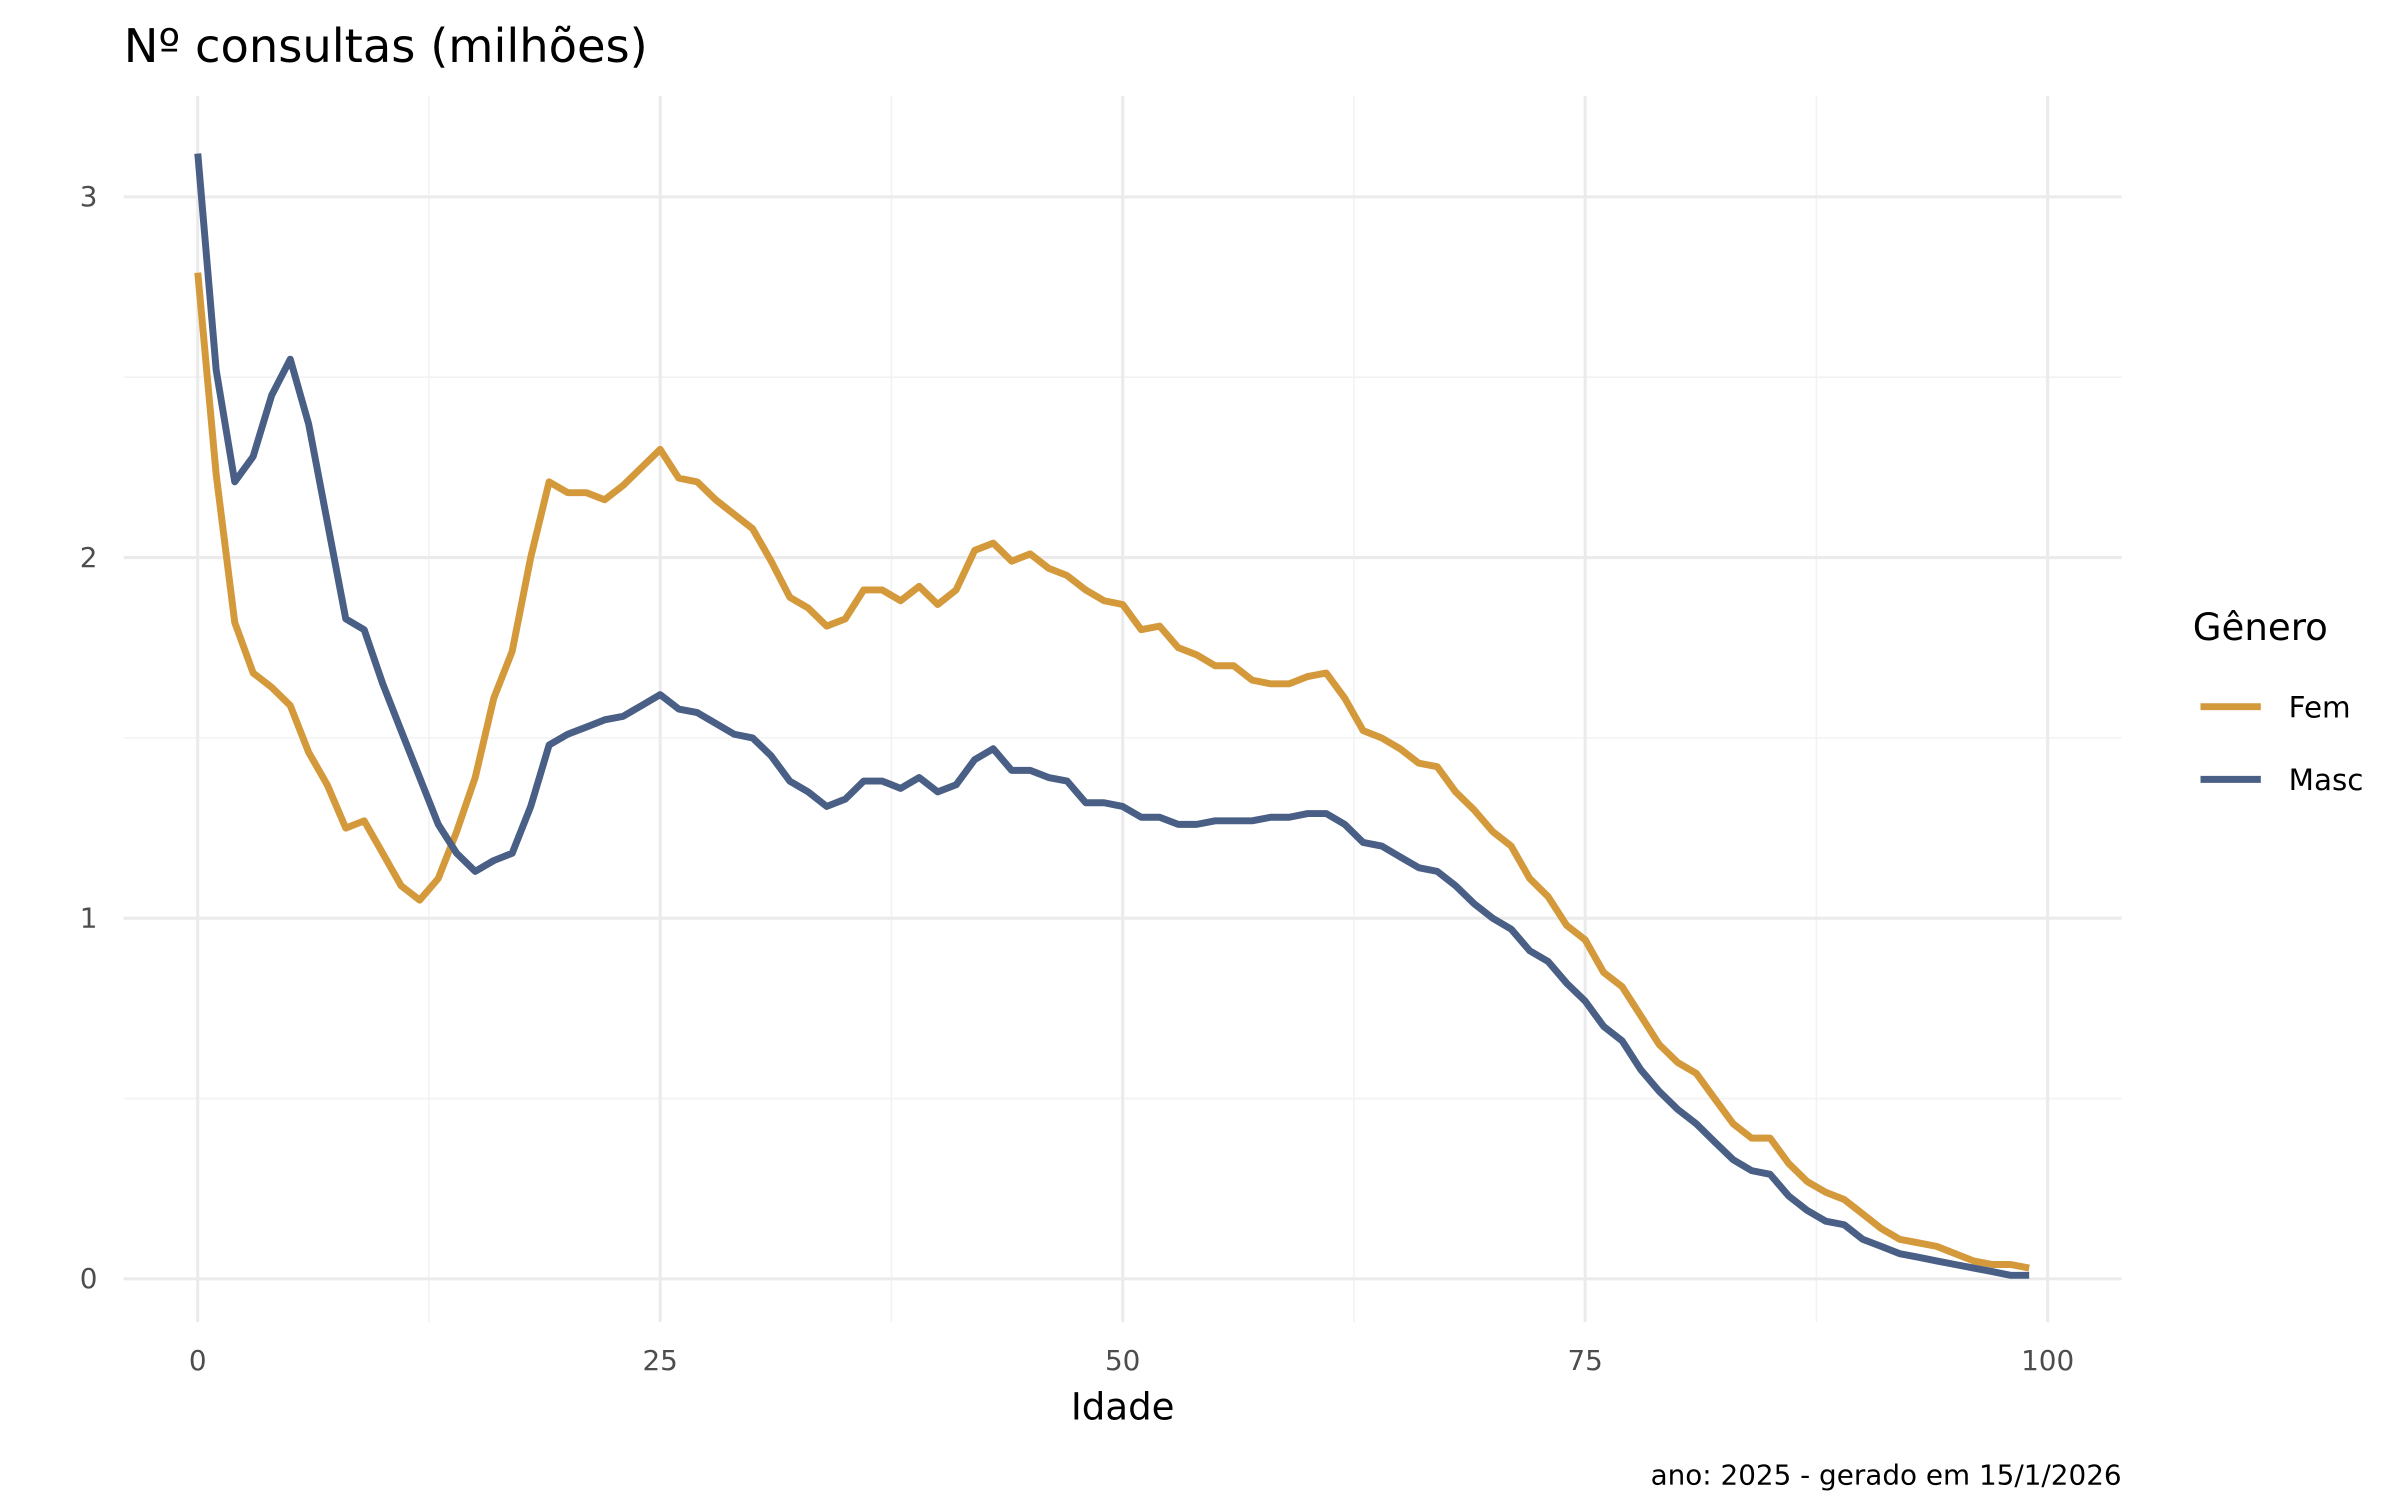 Image resolution: width=2400 pixels, height=1500 pixels. What do you see at coordinates (2326, 780) in the screenshot?
I see `legend-label: Masc` at bounding box center [2326, 780].